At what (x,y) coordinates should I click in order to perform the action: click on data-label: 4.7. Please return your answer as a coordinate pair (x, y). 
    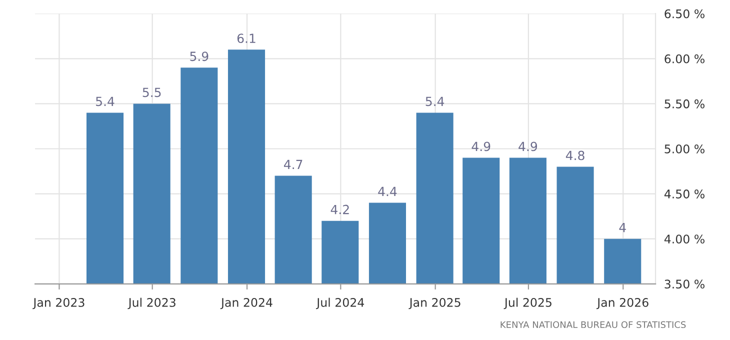
    Looking at the image, I should click on (293, 165).